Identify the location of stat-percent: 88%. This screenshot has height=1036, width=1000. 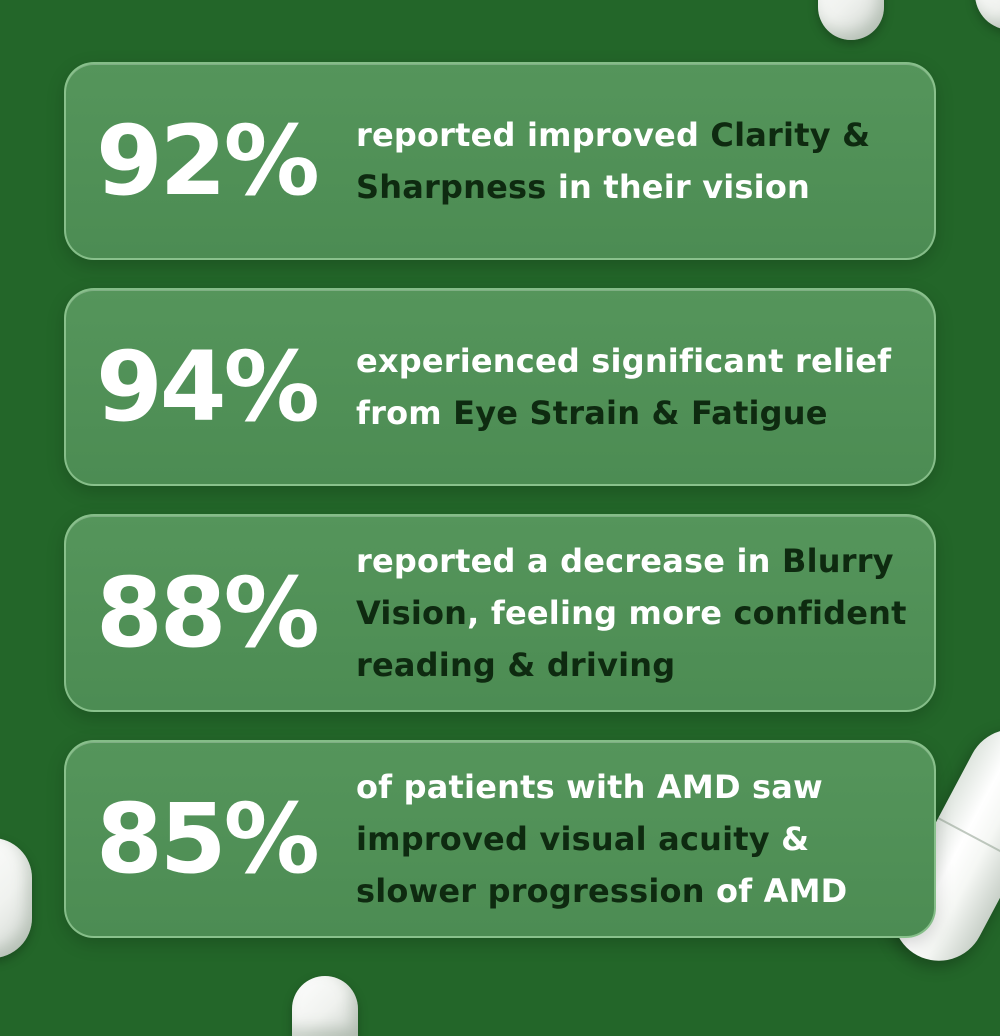
(208, 613).